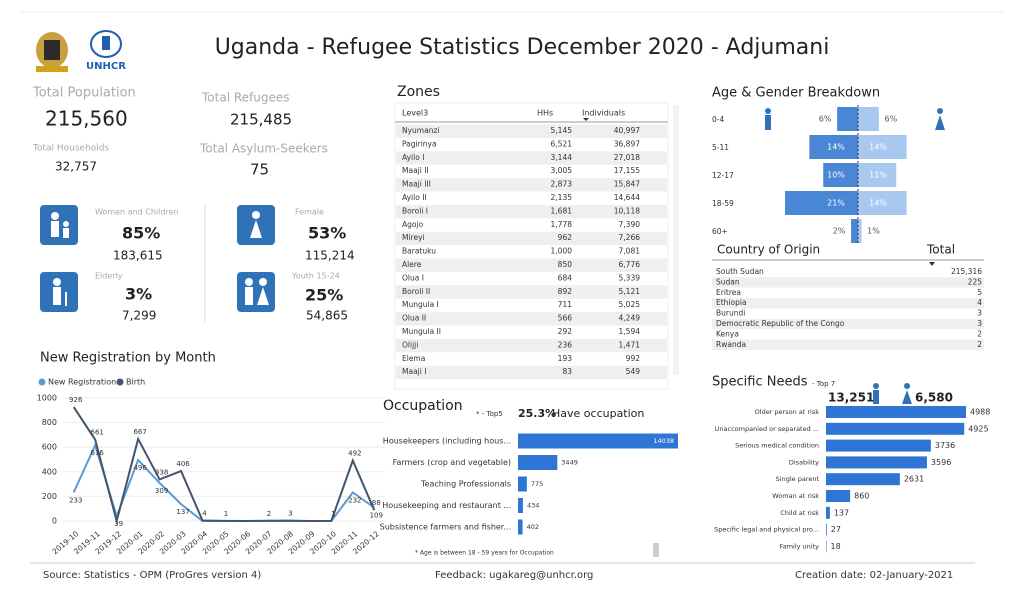 The width and height of the screenshot is (1024, 607). What do you see at coordinates (354, 500) in the screenshot?
I see `data-label: 232` at bounding box center [354, 500].